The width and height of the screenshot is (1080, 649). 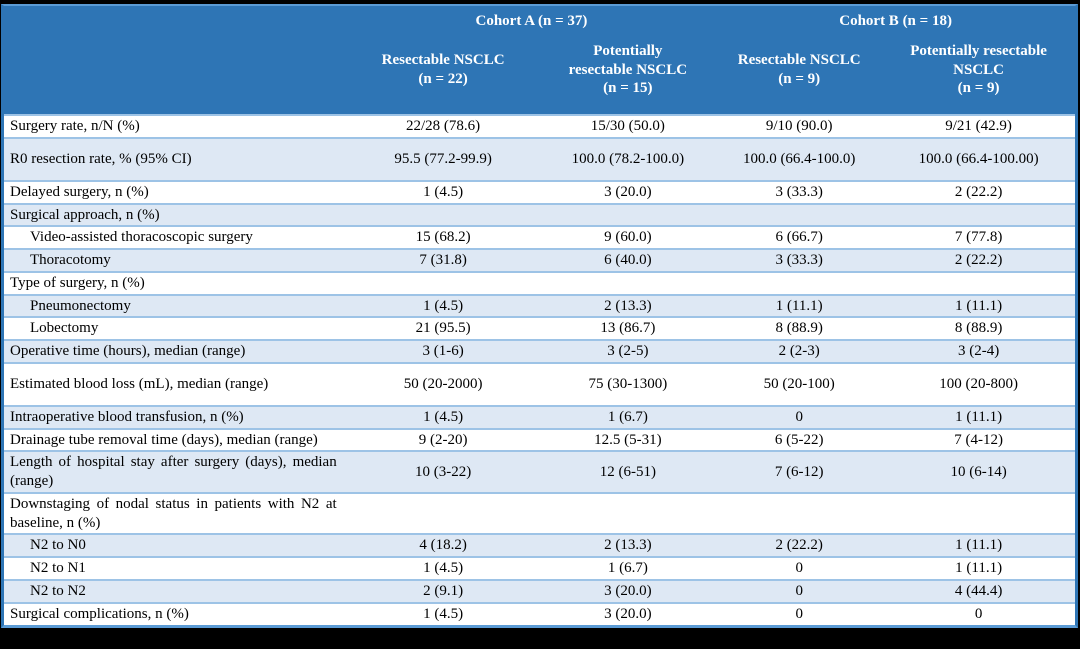 I want to click on cell-value: 12.5 (5-31), so click(x=628, y=439).